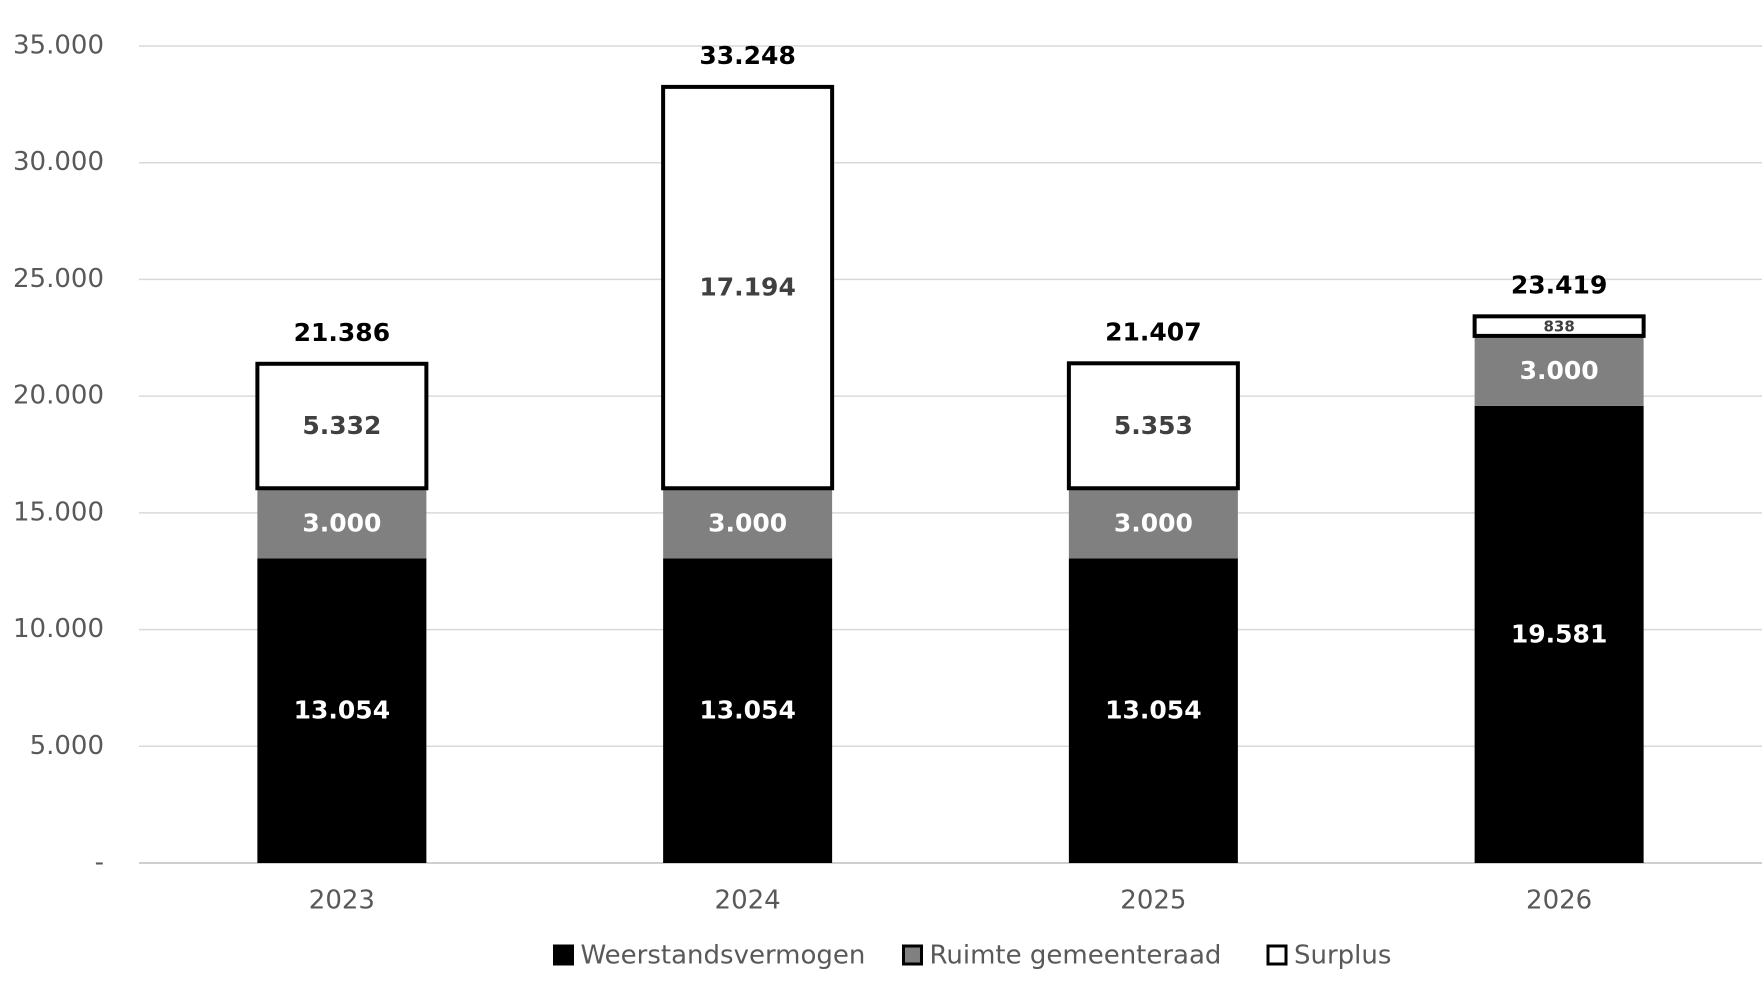  I want to click on y-tick-label: 15.000, so click(58, 512).